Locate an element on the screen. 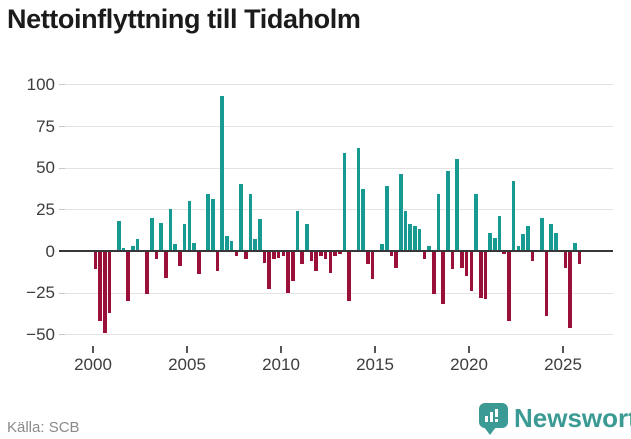 This screenshot has width=631, height=439. bar-2015Q2 is located at coordinates (382, 247).